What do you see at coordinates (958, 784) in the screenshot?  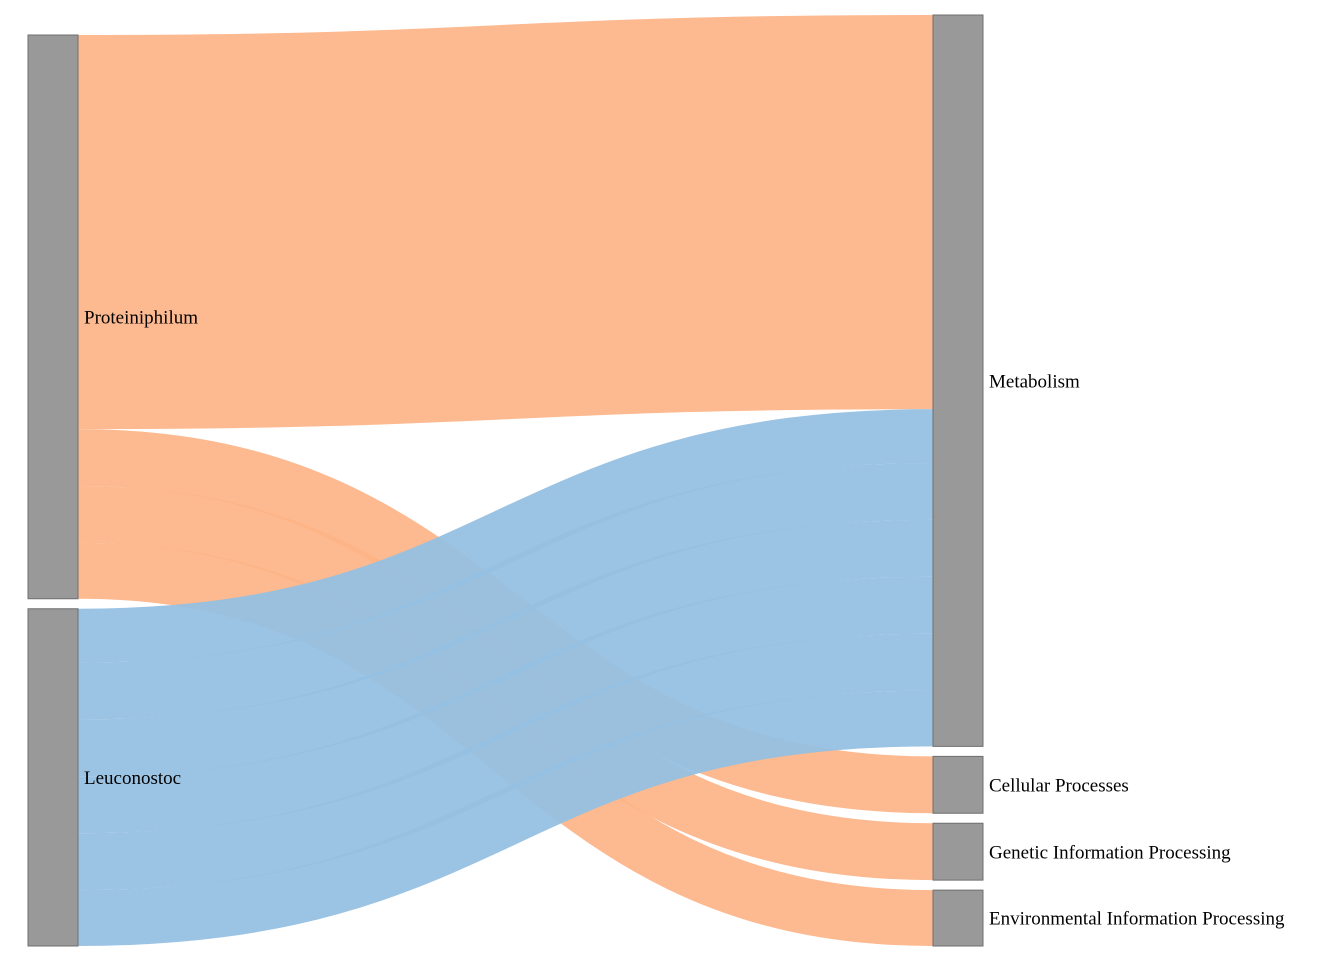 I see `node-bar-cellular` at bounding box center [958, 784].